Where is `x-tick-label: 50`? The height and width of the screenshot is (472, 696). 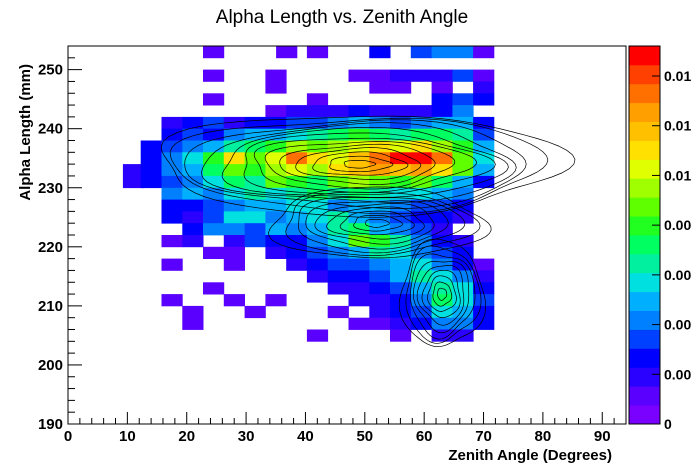
x-tick-label: 50 is located at coordinates (364, 436).